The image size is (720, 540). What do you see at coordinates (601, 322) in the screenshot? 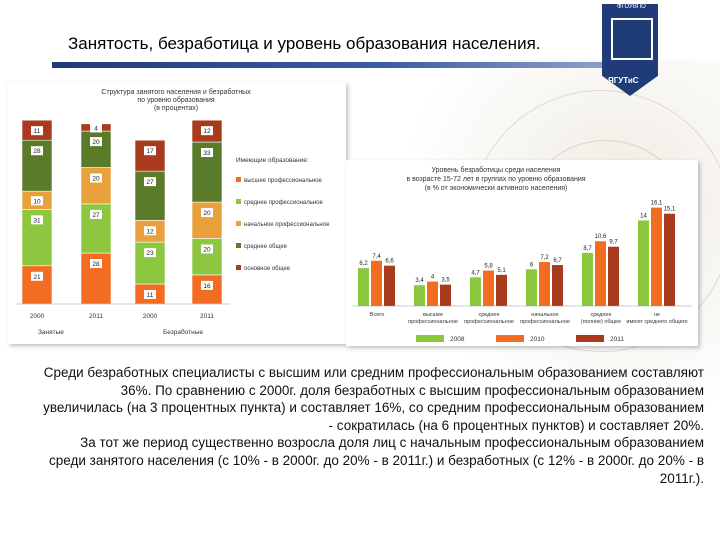
I see `x-tick-label: (полное) общее` at bounding box center [601, 322].